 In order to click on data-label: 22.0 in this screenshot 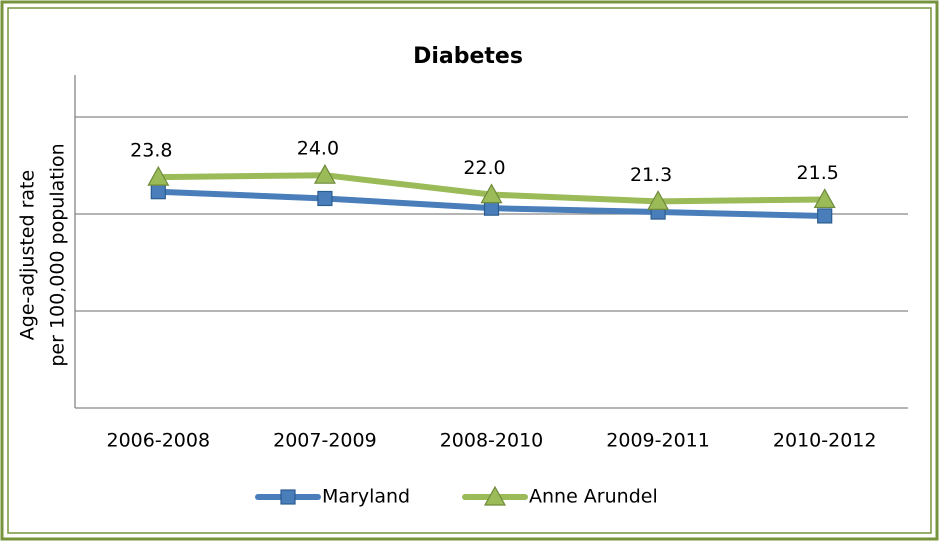, I will do `click(484, 168)`.